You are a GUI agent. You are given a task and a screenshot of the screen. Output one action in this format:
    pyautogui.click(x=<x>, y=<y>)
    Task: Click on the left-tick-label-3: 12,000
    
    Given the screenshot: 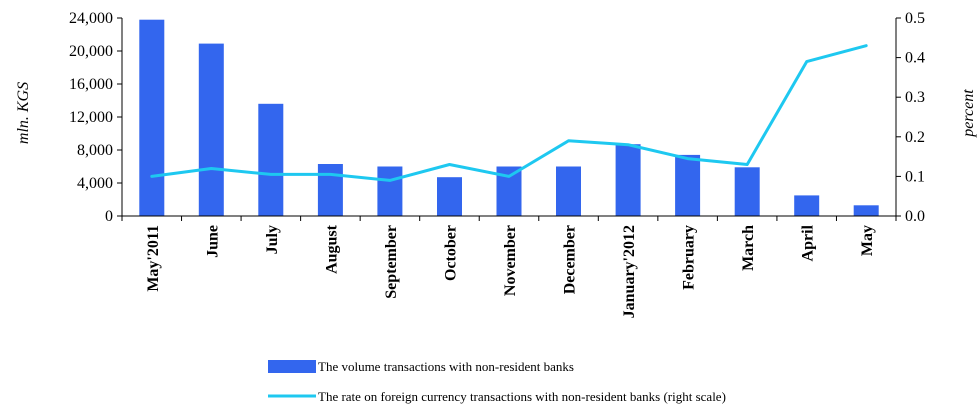 What is the action you would take?
    pyautogui.click(x=91, y=117)
    